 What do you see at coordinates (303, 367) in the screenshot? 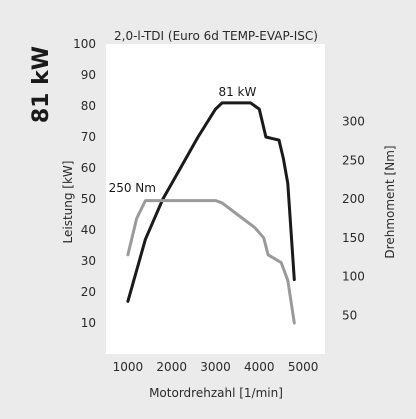
I see `x-tick-label: 5000` at bounding box center [303, 367].